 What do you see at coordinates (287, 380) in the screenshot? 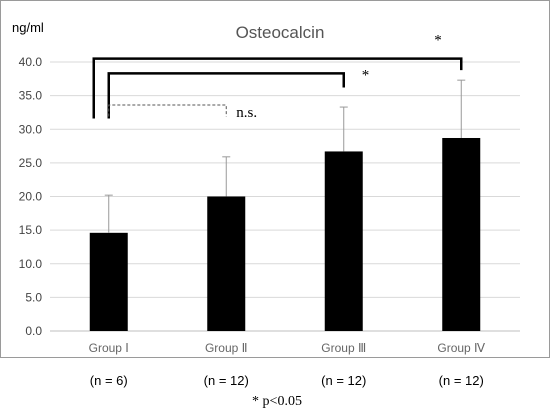
I see `sample-size-labels: (n = 6) (n = 12) (n = 12) (n = 12)` at bounding box center [287, 380].